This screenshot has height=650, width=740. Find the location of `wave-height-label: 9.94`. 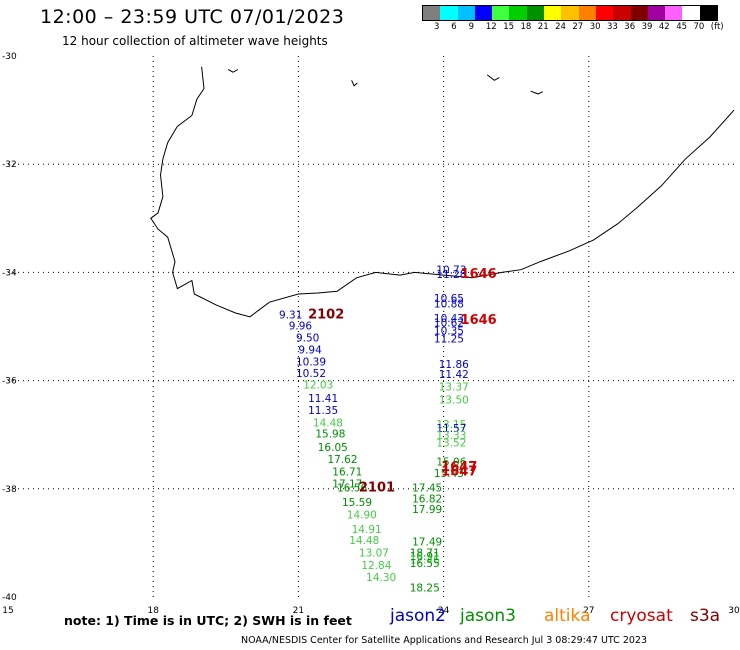

wave-height-label: 9.94 is located at coordinates (310, 351).